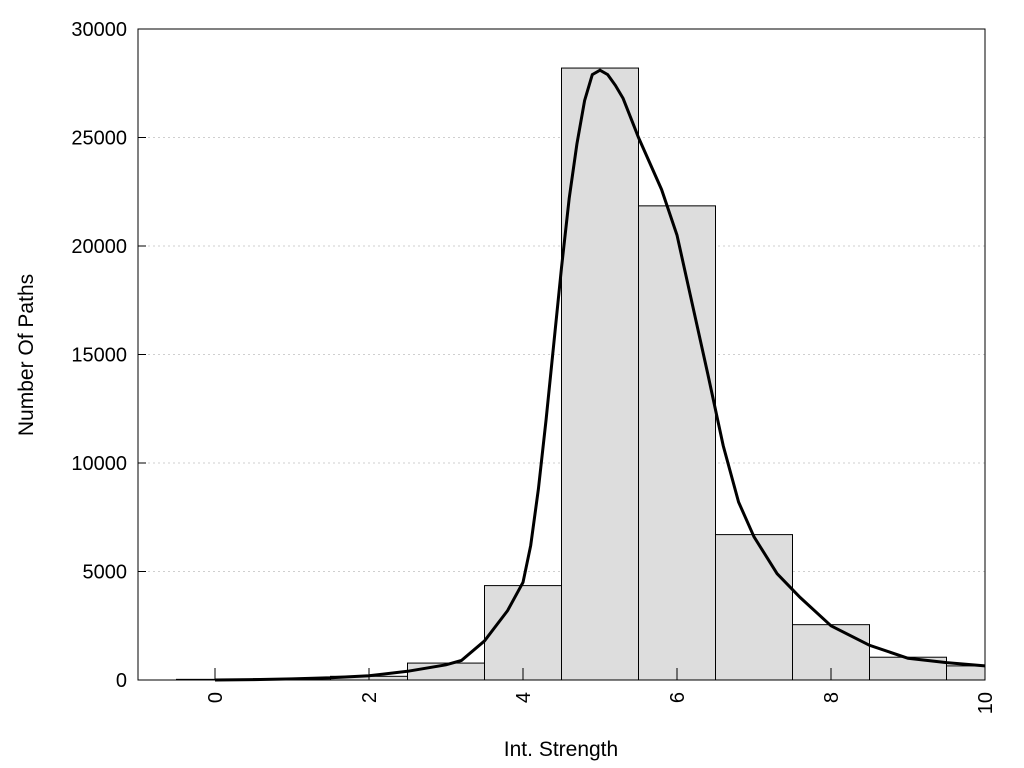  What do you see at coordinates (678, 697) in the screenshot?
I see `x-tick-label: 6` at bounding box center [678, 697].